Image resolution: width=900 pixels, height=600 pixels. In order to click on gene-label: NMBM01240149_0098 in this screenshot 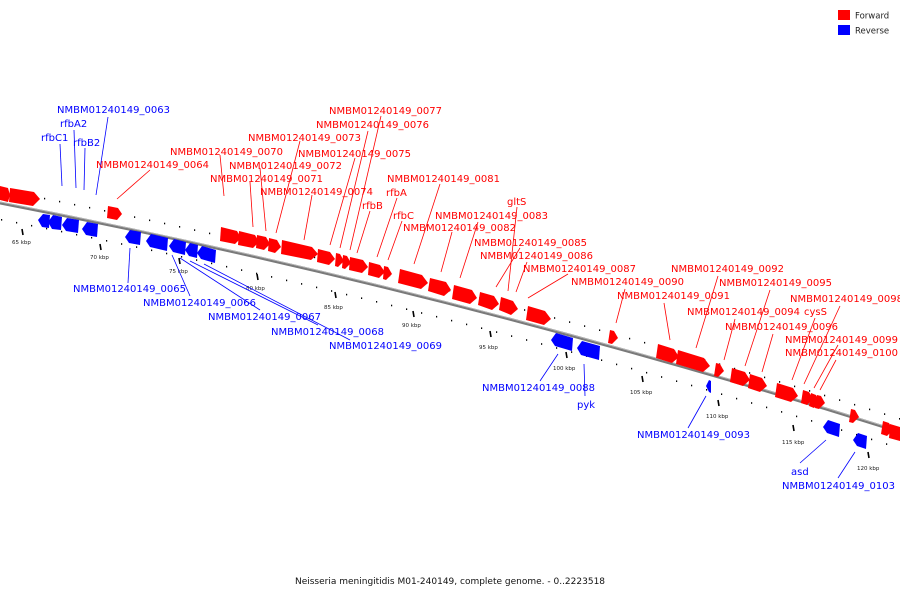, I will do `click(845, 299)`.